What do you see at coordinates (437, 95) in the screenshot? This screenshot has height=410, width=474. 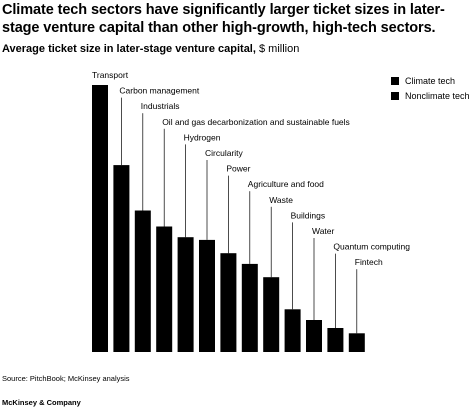 I see `legend-label-nonclimate: Nonclimate tech` at bounding box center [437, 95].